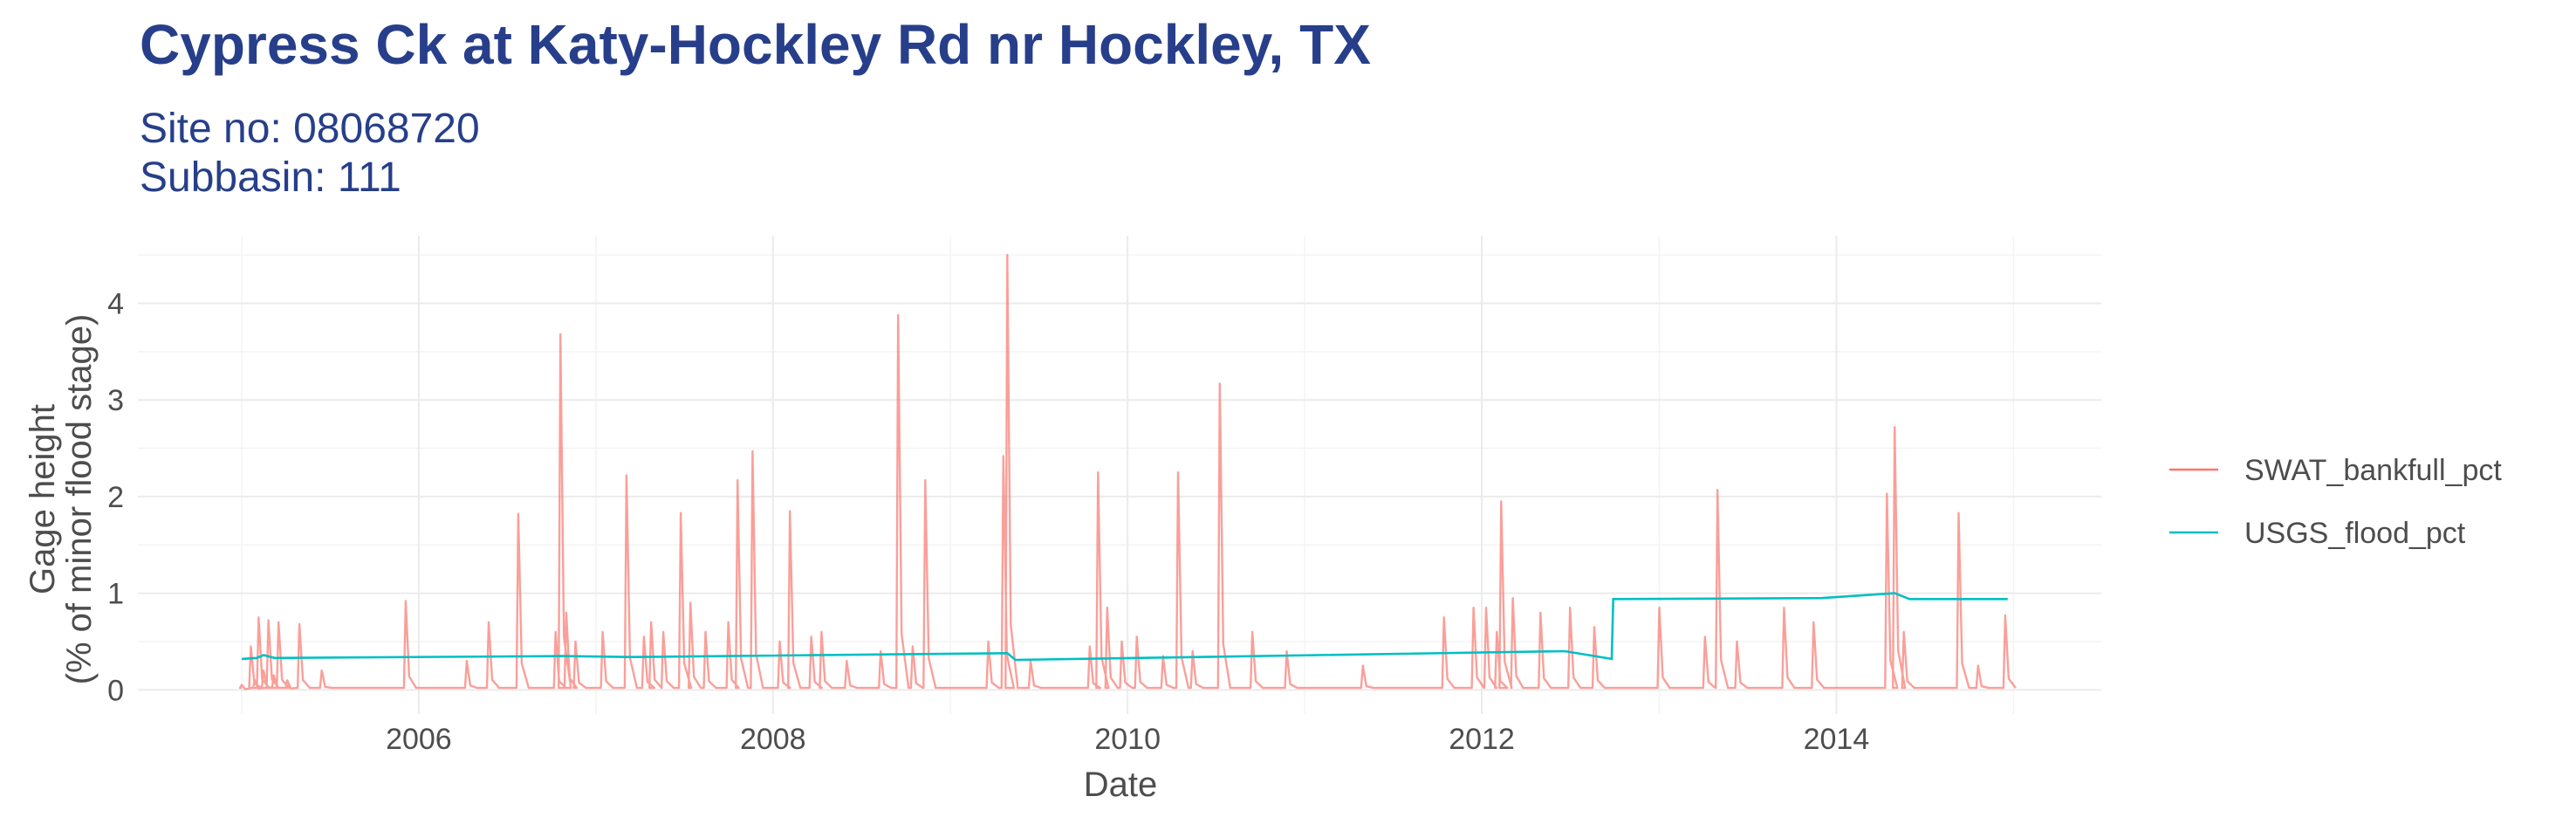 Image resolution: width=2576 pixels, height=824 pixels. What do you see at coordinates (271, 177) in the screenshot?
I see `subtitle-subbasin: Subbasin: 111` at bounding box center [271, 177].